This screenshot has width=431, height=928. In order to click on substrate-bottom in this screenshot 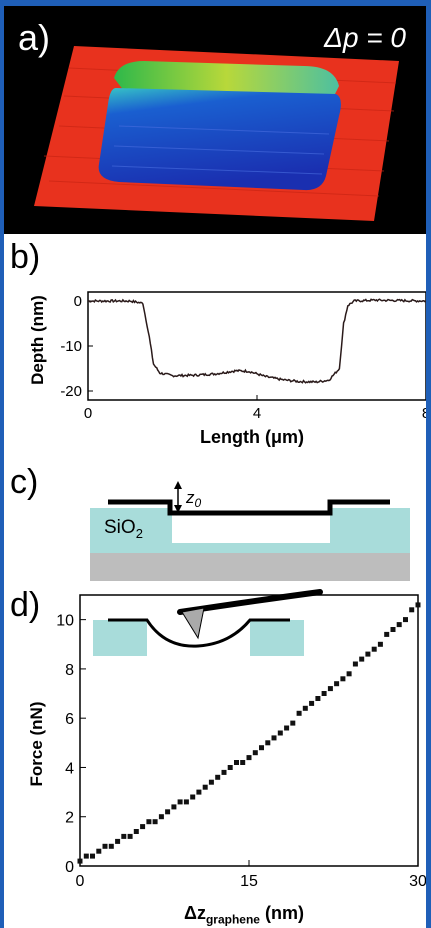, I will do `click(250, 549)`.